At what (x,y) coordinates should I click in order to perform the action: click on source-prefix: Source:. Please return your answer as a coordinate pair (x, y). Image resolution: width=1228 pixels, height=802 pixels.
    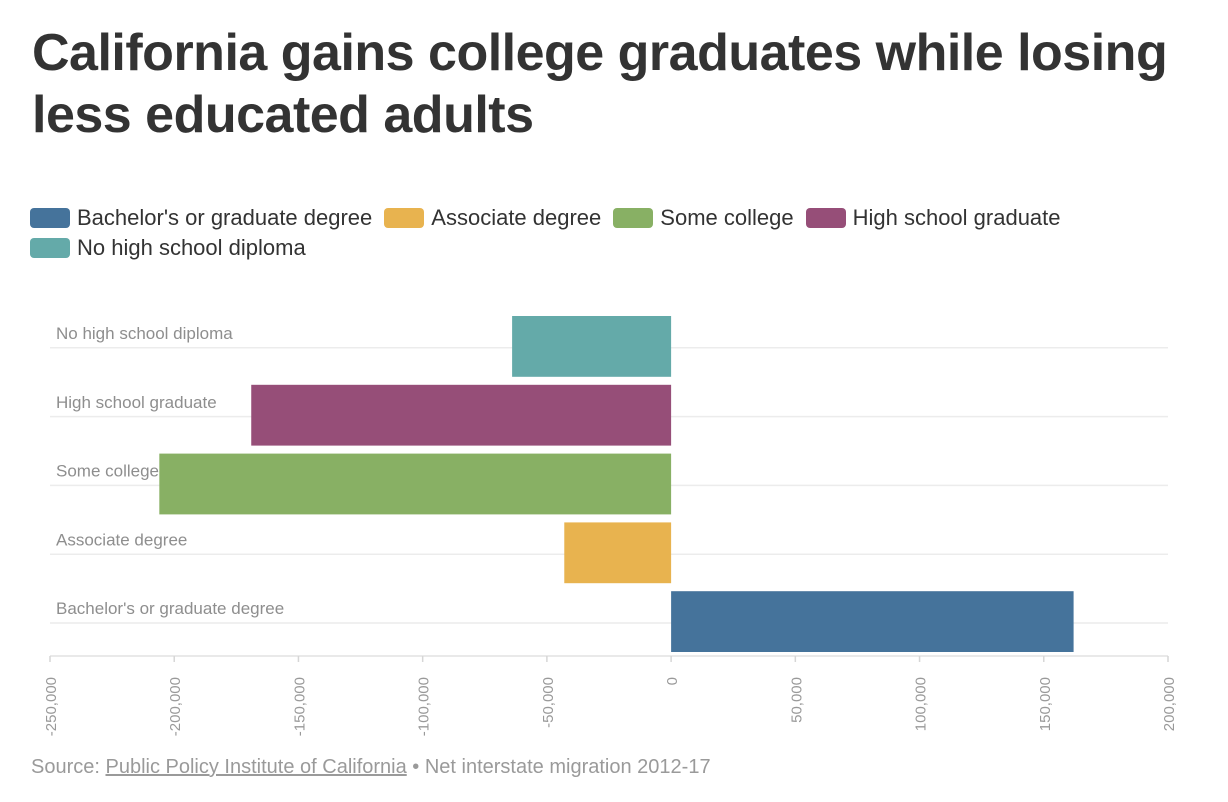
    Looking at the image, I should click on (68, 767).